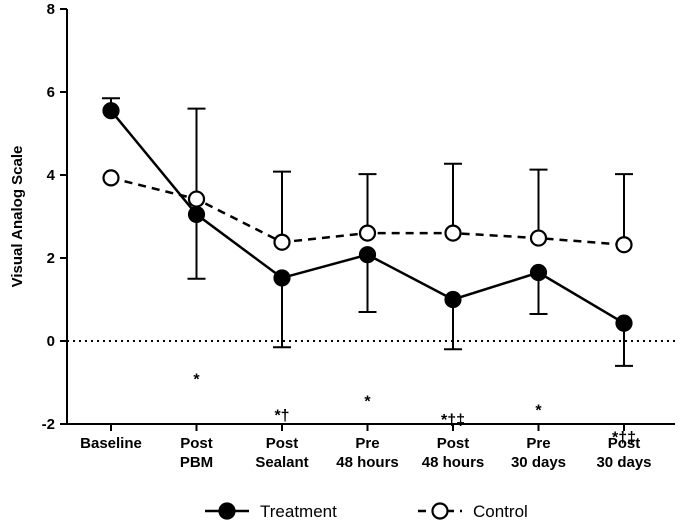 This screenshot has width=681, height=521. Describe the element at coordinates (440, 511) in the screenshot. I see `legend-marker-control` at that location.